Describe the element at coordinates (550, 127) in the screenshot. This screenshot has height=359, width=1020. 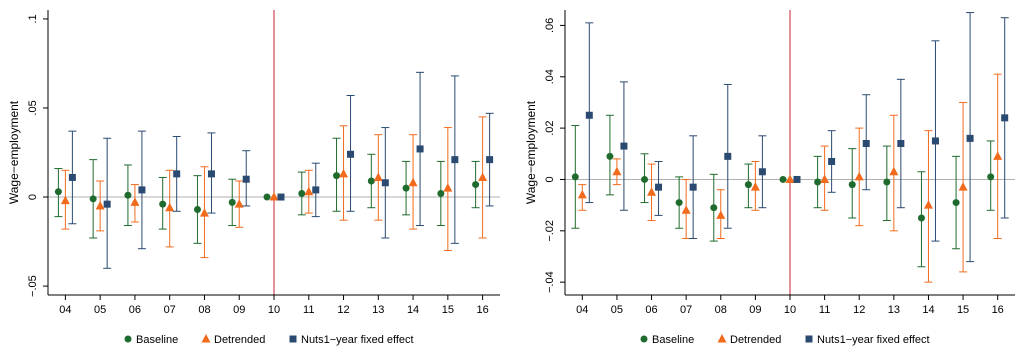
I see `y-tick-label: .02` at that location.